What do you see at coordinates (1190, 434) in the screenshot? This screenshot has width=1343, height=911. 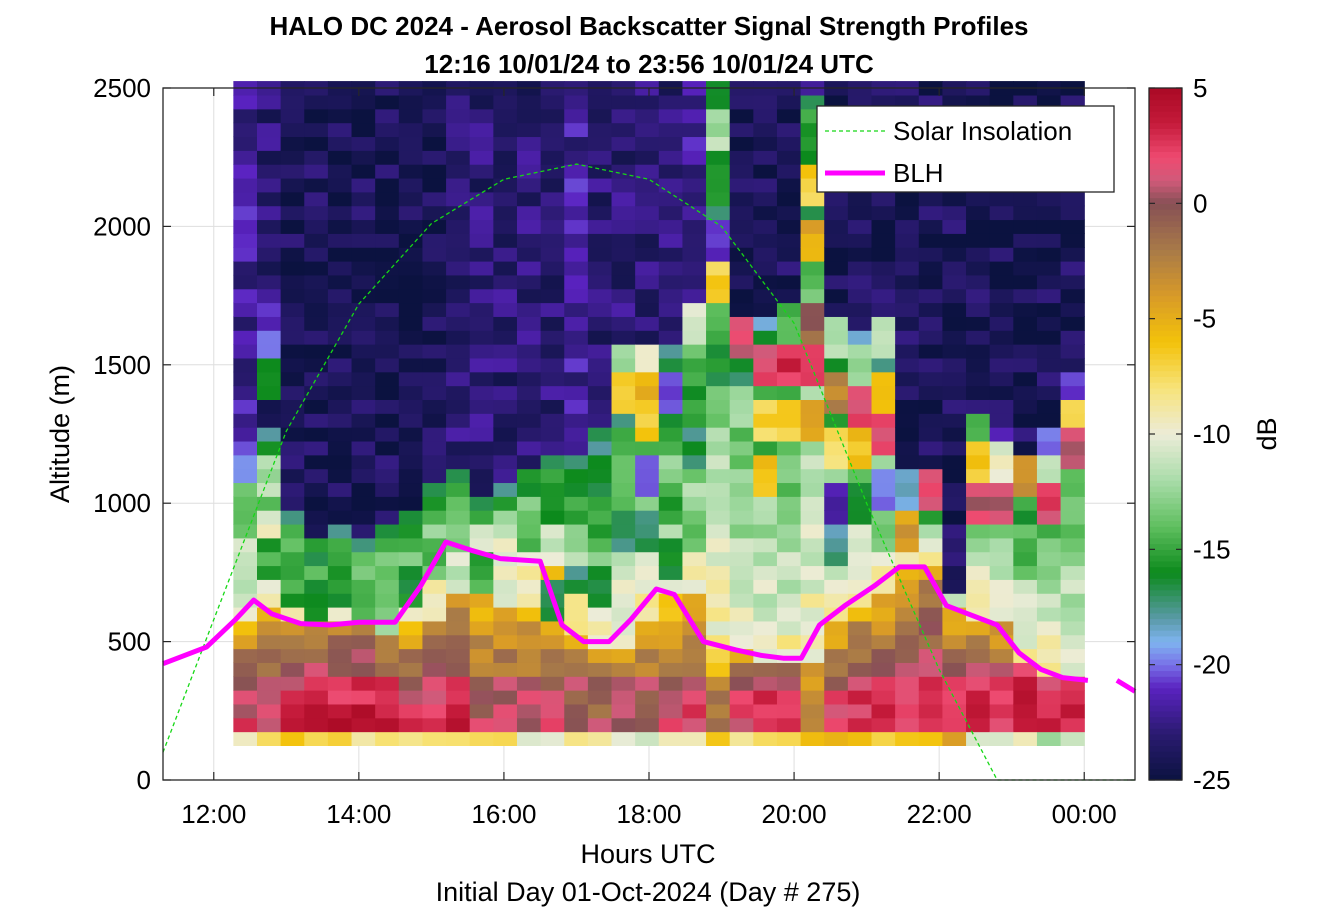 I see `colorbar-ticks: 50-5-10-15-20-25` at bounding box center [1190, 434].